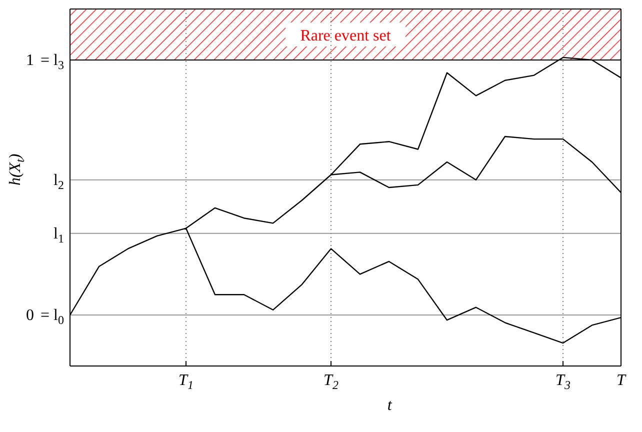 This screenshot has height=432, width=642. What do you see at coordinates (389, 405) in the screenshot?
I see `x-axis-title: t` at bounding box center [389, 405].